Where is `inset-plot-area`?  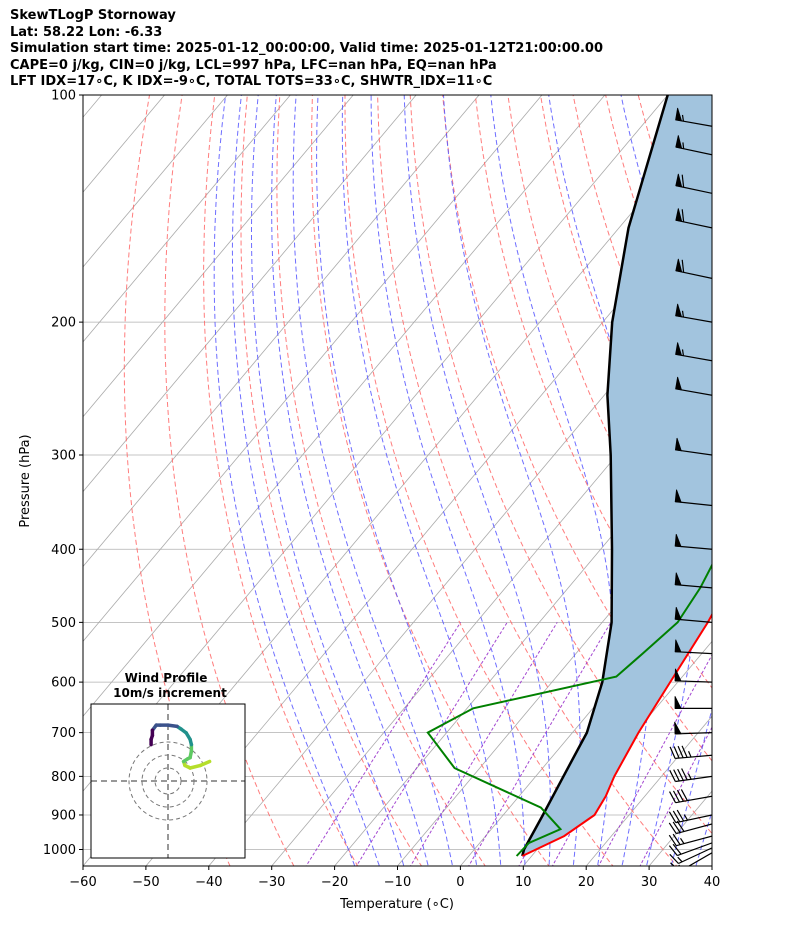 inset-plot-area is located at coordinates (168, 781).